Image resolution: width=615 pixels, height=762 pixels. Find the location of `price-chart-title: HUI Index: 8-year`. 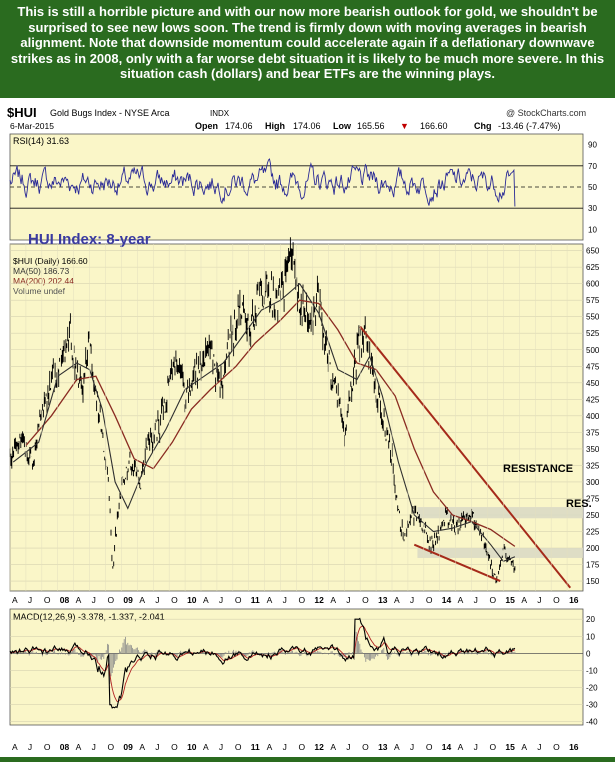

price-chart-title: HUI Index: 8-year is located at coordinates (89, 239).